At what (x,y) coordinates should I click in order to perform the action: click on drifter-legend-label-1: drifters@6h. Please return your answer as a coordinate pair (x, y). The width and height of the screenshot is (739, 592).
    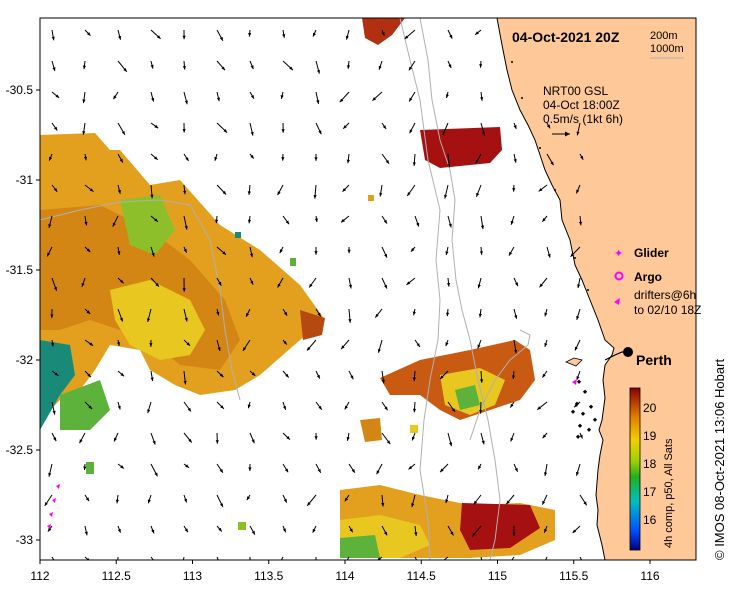
    Looking at the image, I should click on (665, 295).